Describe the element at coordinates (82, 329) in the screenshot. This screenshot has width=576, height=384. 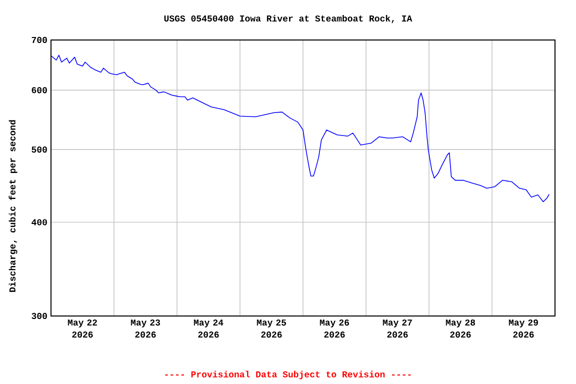
I see `x-tick-label: May 22 2026` at that location.